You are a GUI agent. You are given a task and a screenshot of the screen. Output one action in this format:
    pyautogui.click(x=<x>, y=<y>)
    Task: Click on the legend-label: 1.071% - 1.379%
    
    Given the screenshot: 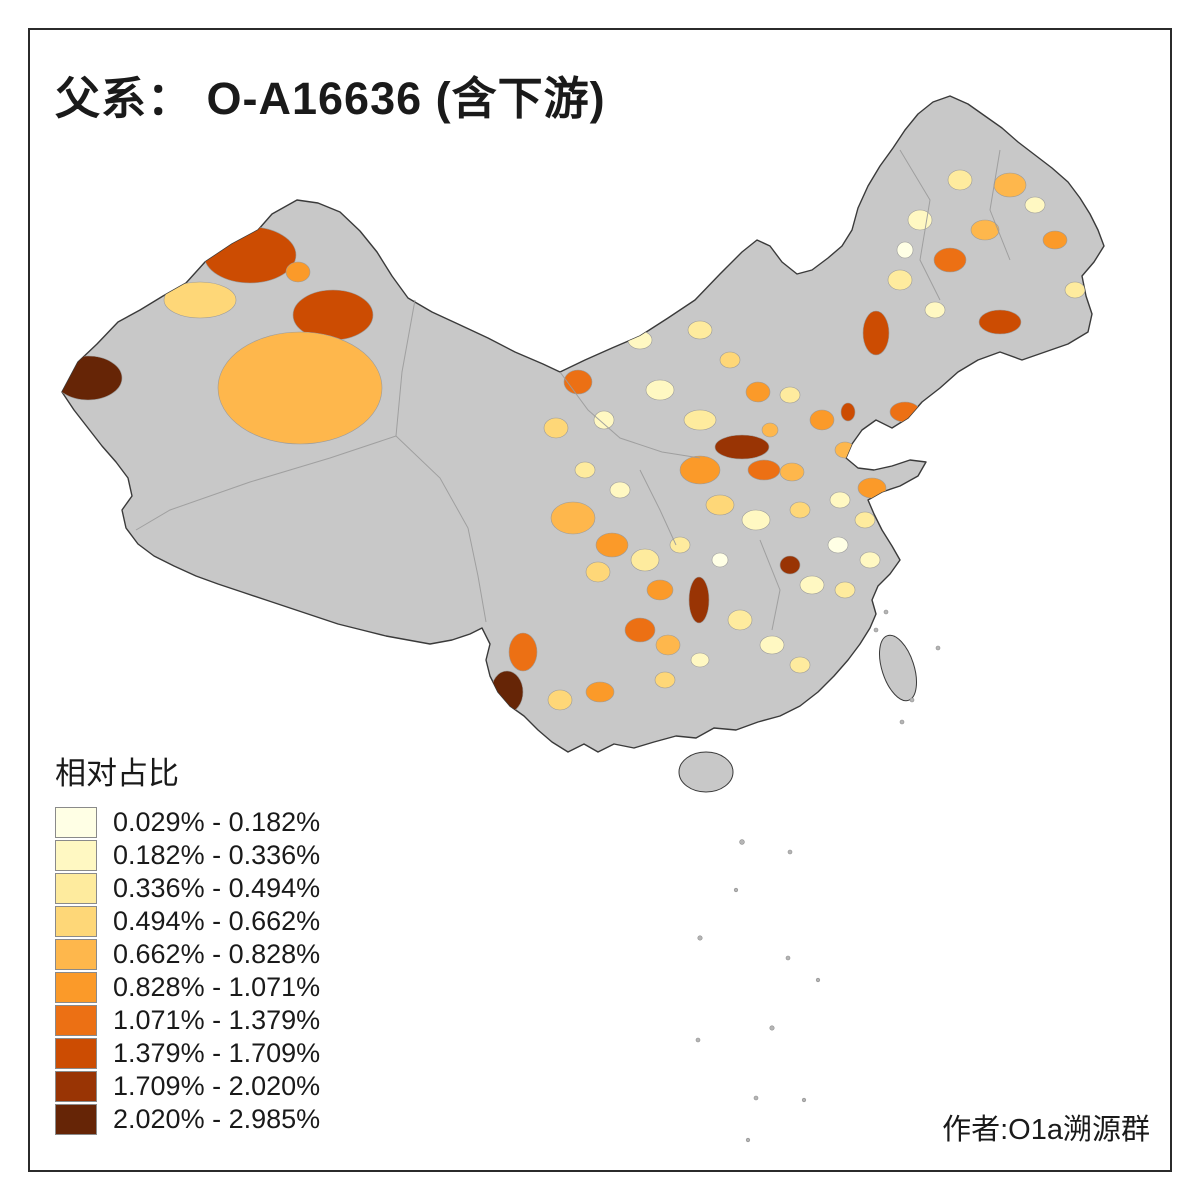 What is the action you would take?
    pyautogui.click(x=217, y=1020)
    